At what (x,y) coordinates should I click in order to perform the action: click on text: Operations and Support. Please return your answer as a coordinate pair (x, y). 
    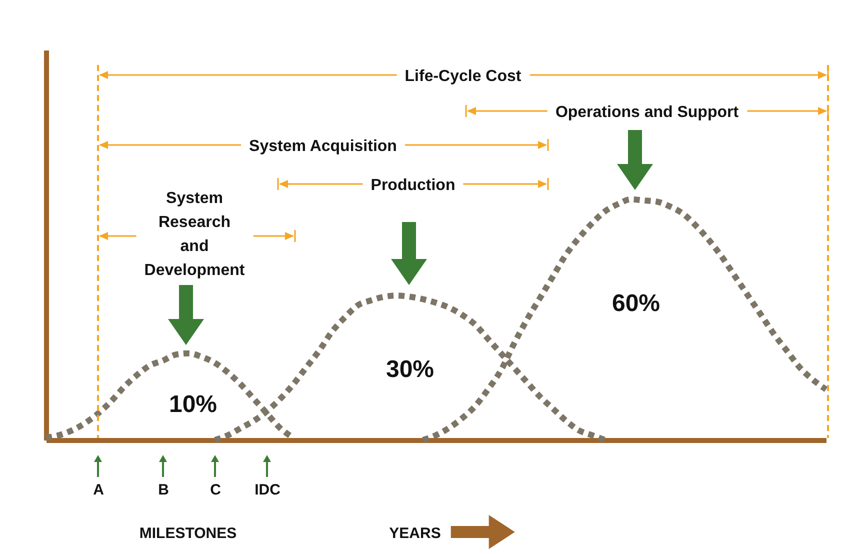
    Looking at the image, I should click on (647, 112).